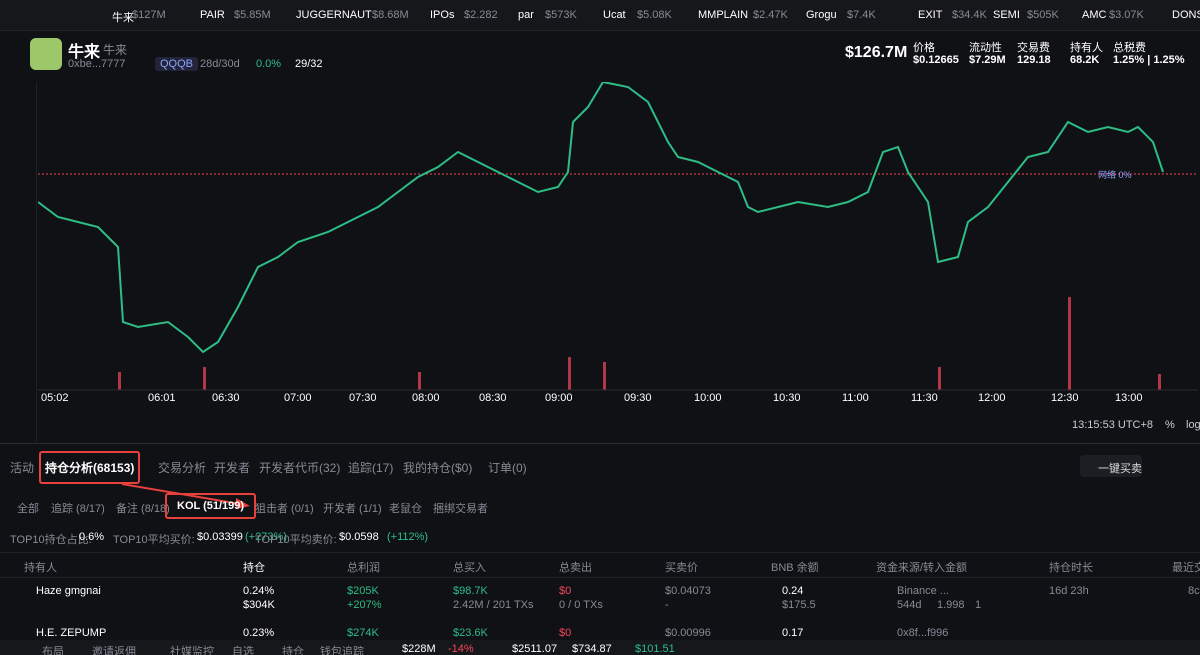  What do you see at coordinates (22, 468) in the screenshot?
I see `tab: 活动` at bounding box center [22, 468].